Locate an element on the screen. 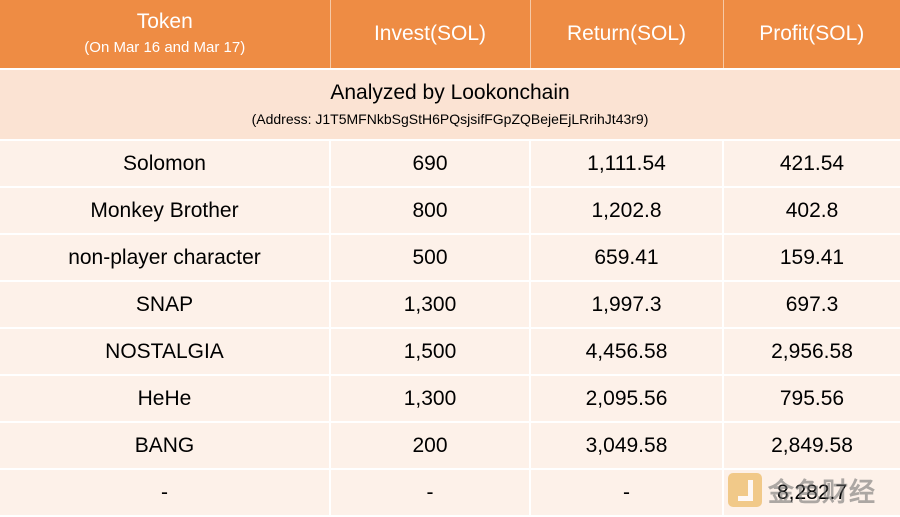 The image size is (900, 517). header-invest: Invest(SOL) is located at coordinates (430, 35).